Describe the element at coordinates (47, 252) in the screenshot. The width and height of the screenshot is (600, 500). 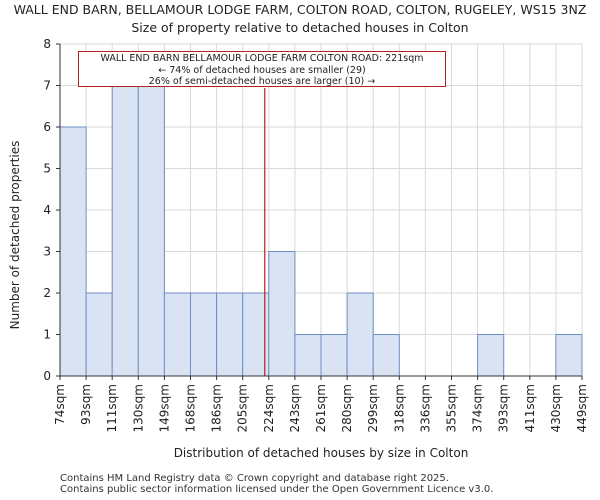
I see `y-tick-label: 3` at that location.